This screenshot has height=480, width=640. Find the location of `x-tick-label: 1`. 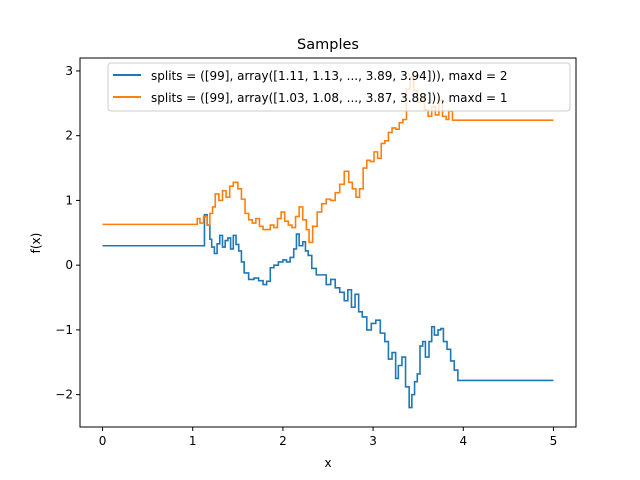

x-tick-label: 1 is located at coordinates (193, 441).